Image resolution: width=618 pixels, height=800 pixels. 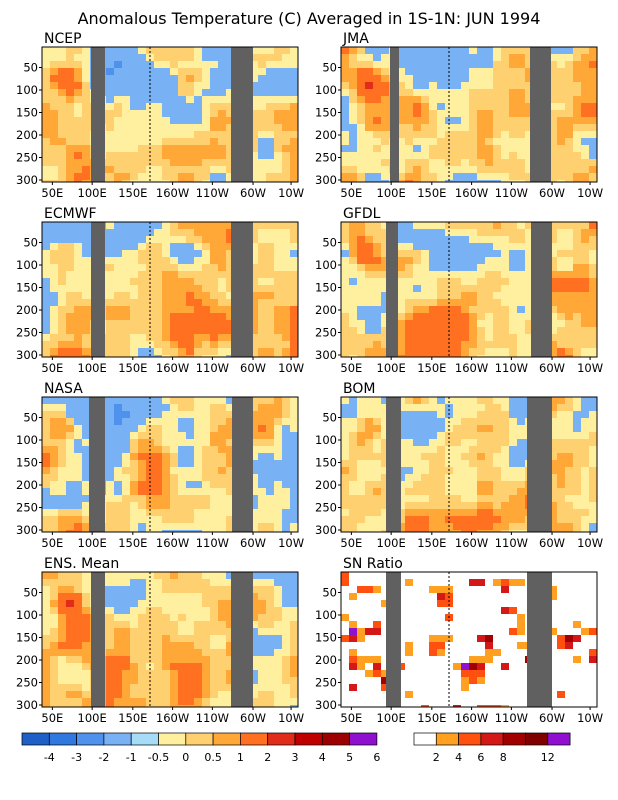 I want to click on colorbar-sn-ratio: 2 4 6 8 12, so click(x=492, y=748).